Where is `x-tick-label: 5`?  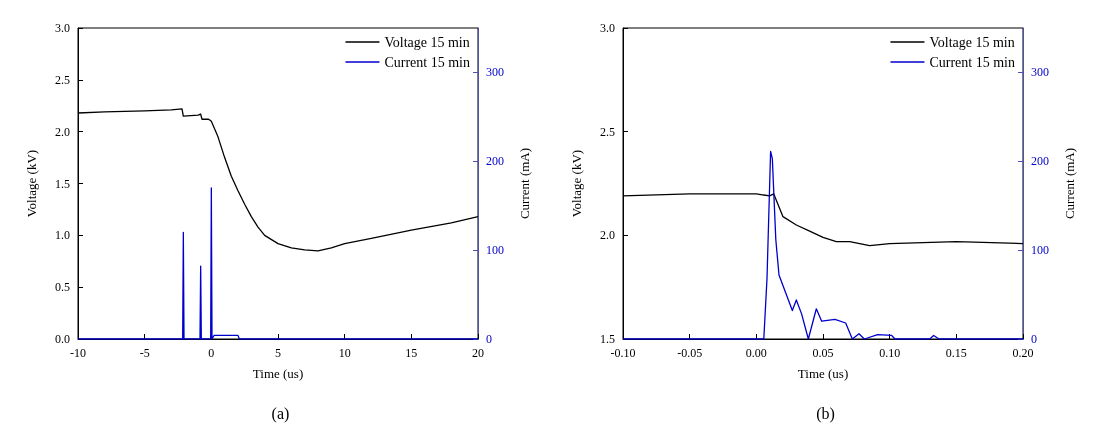 x-tick-label: 5 is located at coordinates (278, 353).